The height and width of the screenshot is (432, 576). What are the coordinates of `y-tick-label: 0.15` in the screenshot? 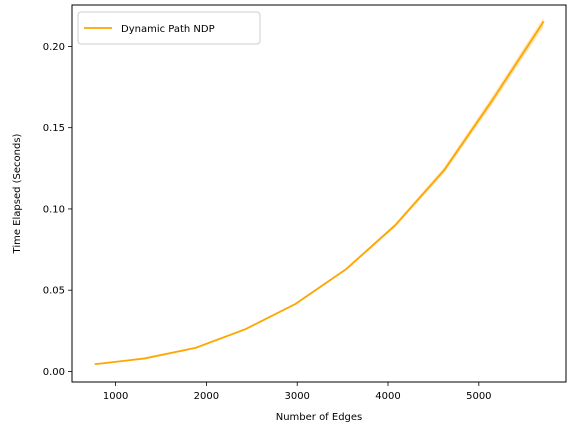 It's located at (54, 128).